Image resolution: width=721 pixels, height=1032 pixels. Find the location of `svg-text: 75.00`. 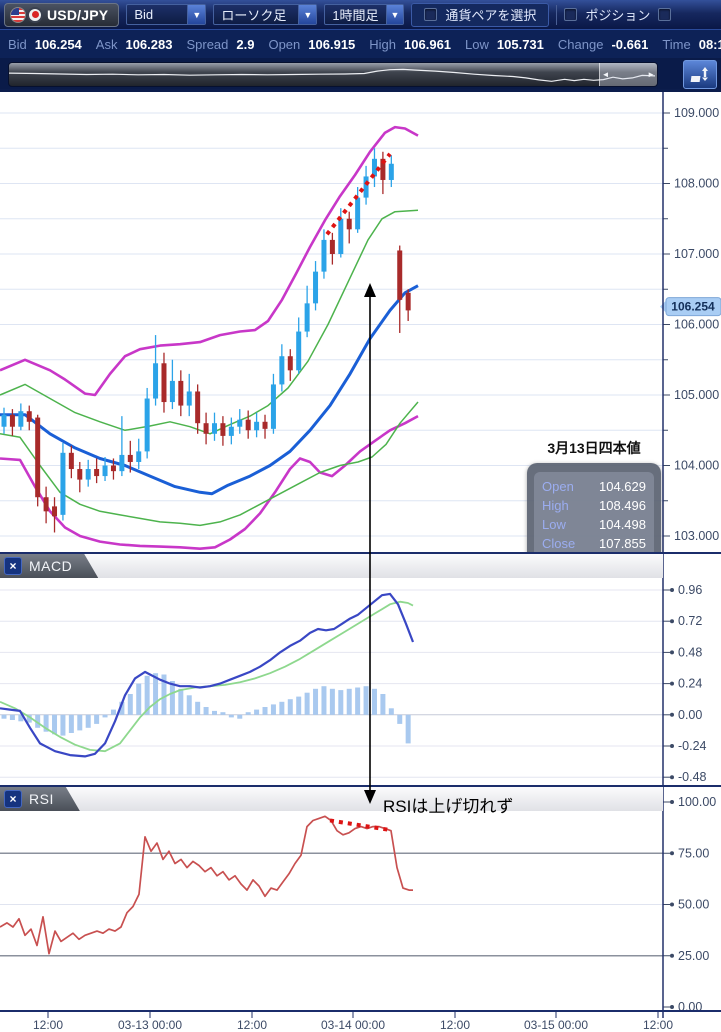

svg-text: 75.00 is located at coordinates (693, 853).